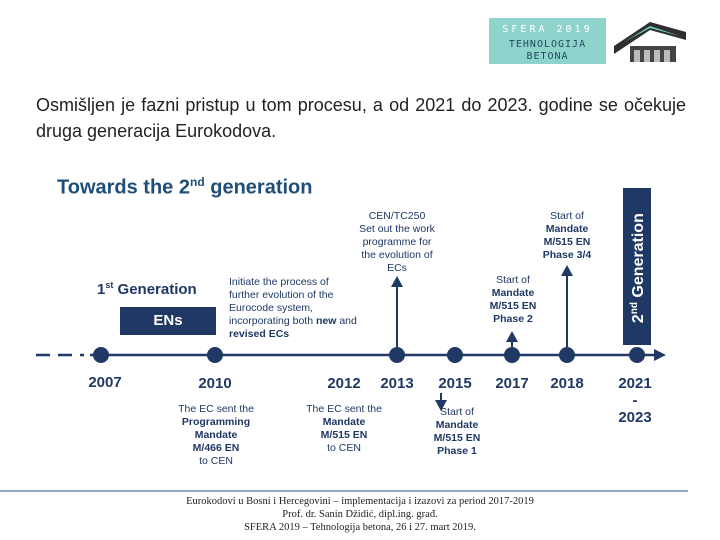 Image resolution: width=720 pixels, height=540 pixels. What do you see at coordinates (344, 435) in the screenshot?
I see `note-mand-line: M/515 EN` at bounding box center [344, 435].